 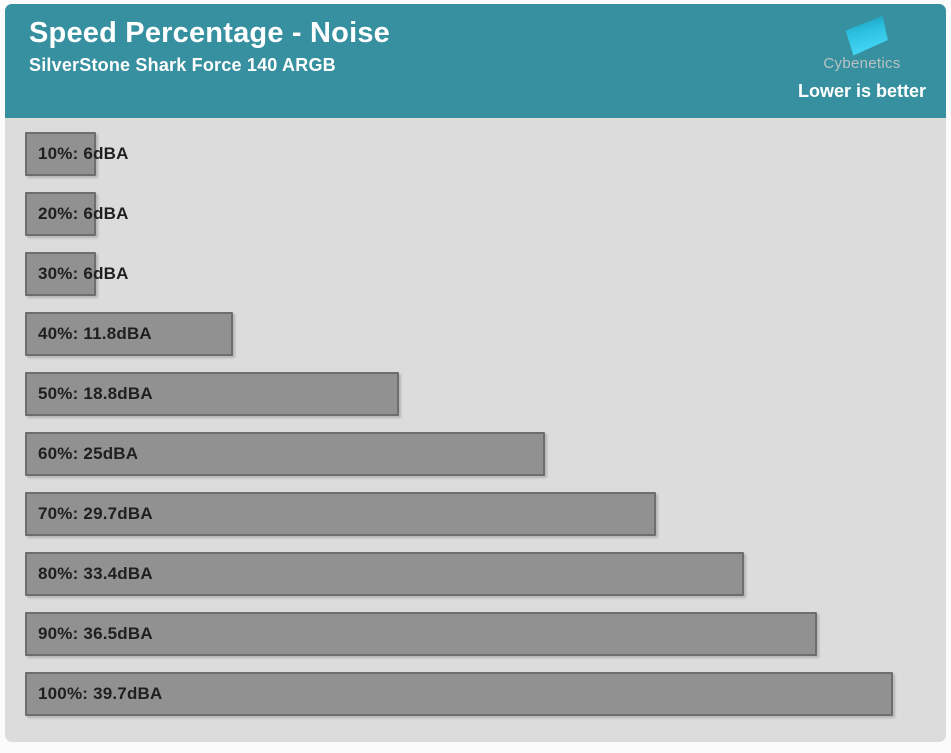 What do you see at coordinates (475, 334) in the screenshot?
I see `bar-row: 40%: 11.8dBA` at bounding box center [475, 334].